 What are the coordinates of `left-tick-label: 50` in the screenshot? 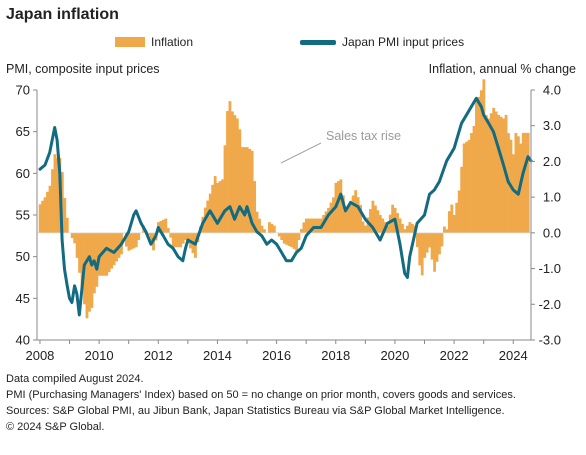 It's located at (23, 256).